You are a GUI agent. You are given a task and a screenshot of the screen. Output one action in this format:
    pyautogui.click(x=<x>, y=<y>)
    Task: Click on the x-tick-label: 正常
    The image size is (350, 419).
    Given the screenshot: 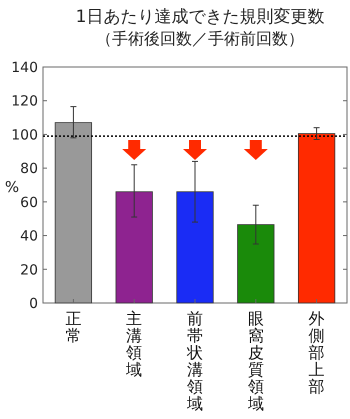 What is the action you would take?
    pyautogui.click(x=73, y=327)
    